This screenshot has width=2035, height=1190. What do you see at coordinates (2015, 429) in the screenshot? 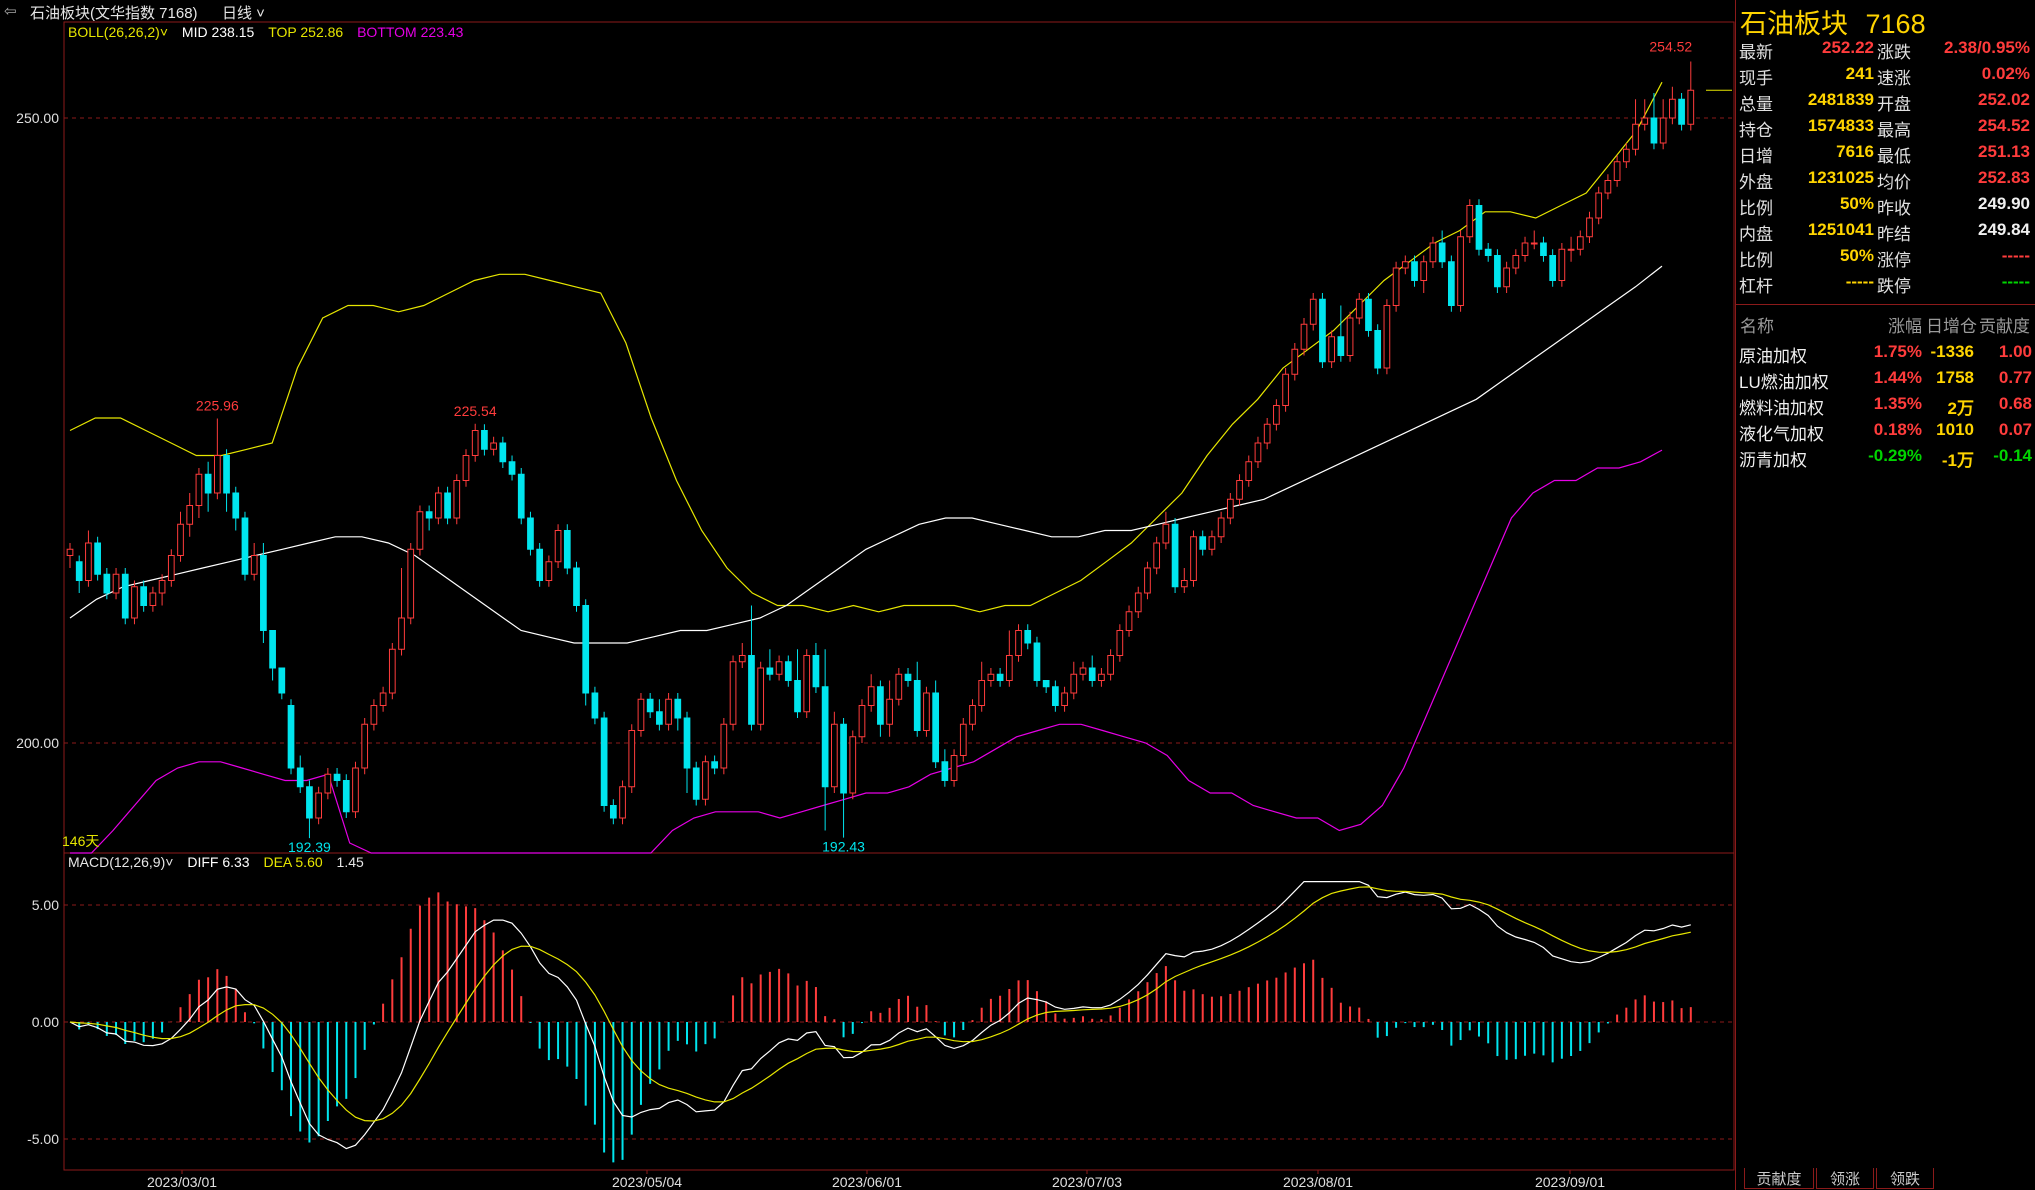
I see `component-contrib: 0.07` at bounding box center [2015, 429].